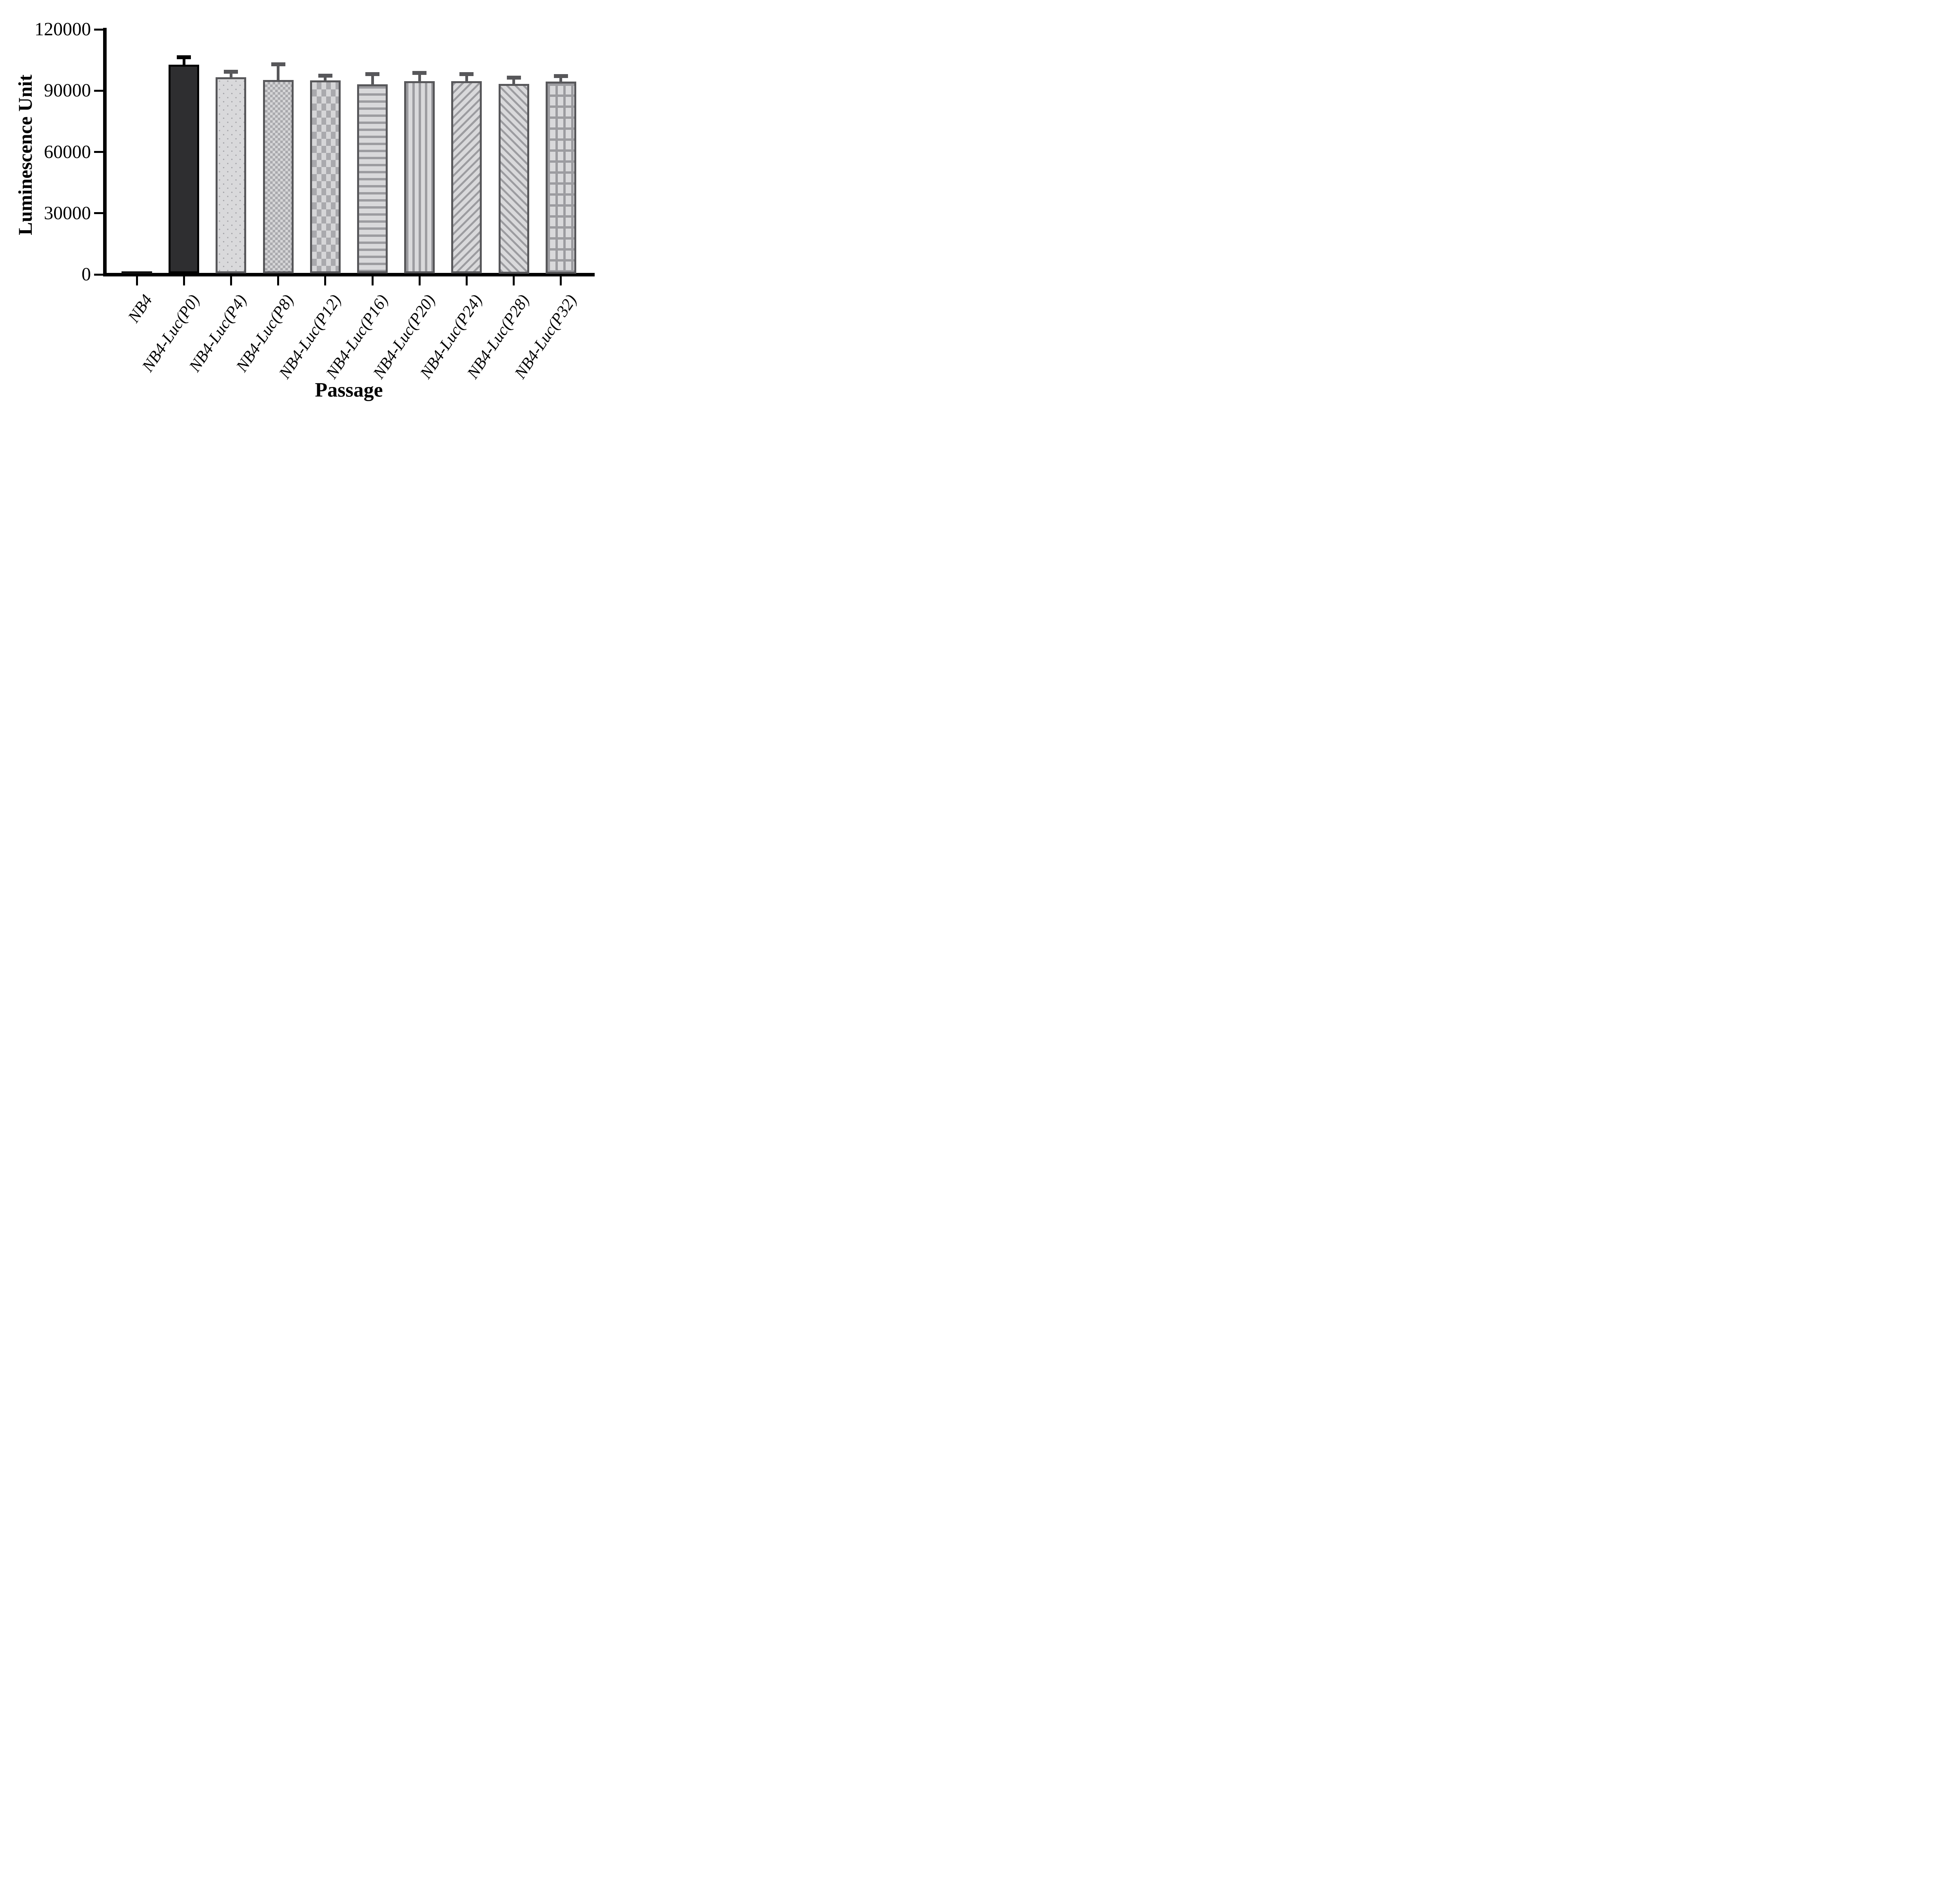 The height and width of the screenshot is (1886, 1960). Describe the element at coordinates (67, 91) in the screenshot. I see `y-tick-label: 90000` at that location.